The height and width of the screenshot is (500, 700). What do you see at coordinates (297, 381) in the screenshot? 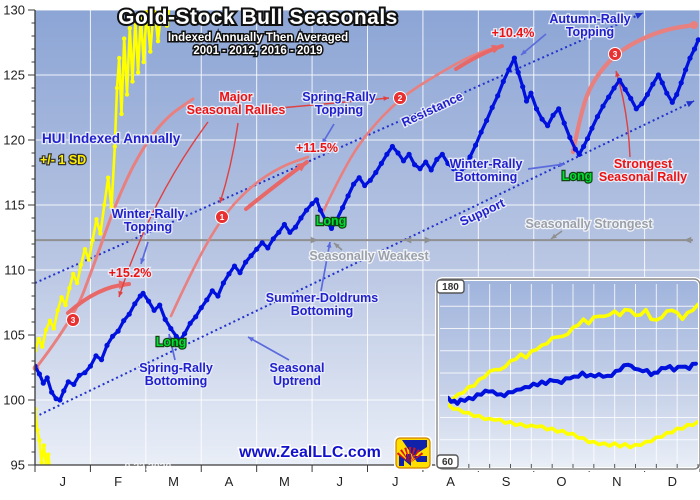
I see `svg-text: Uptrend` at bounding box center [297, 381].